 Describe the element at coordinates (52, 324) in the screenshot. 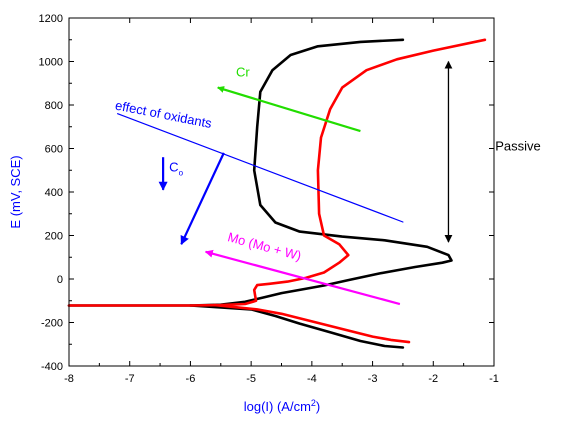

I see `y-tick-label: -200` at that location.